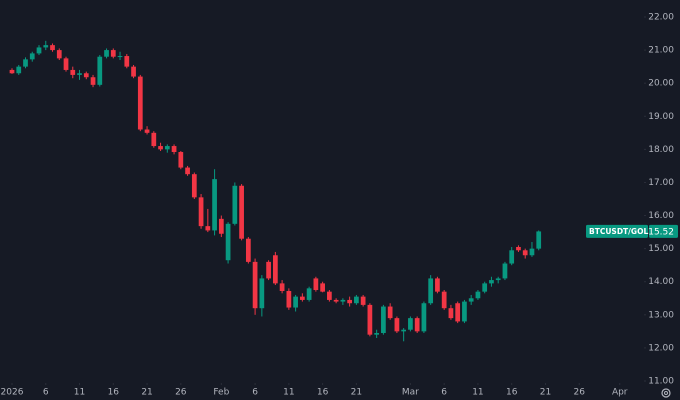 The width and height of the screenshot is (680, 400). I want to click on x-tick-label: Feb, so click(221, 393).